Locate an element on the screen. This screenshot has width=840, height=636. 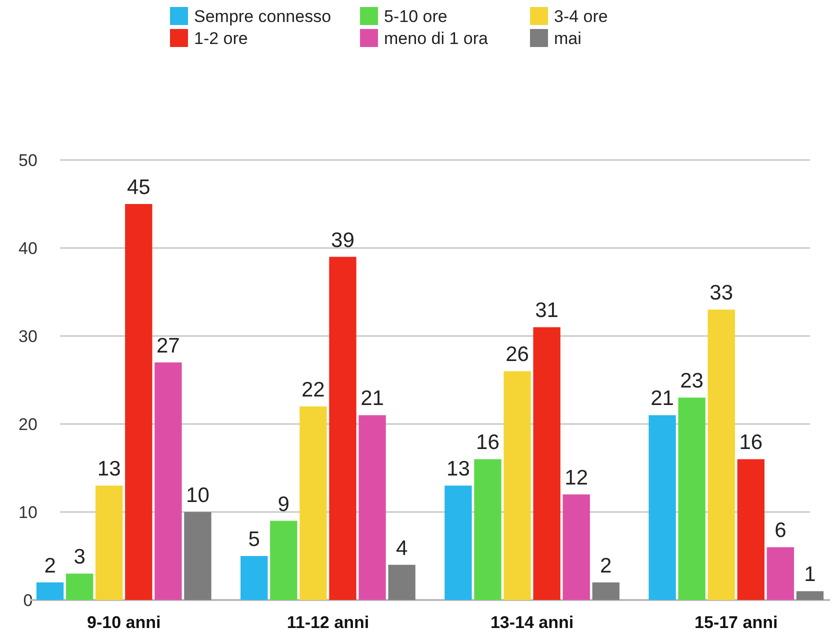
data-label: 3 is located at coordinates (80, 557).